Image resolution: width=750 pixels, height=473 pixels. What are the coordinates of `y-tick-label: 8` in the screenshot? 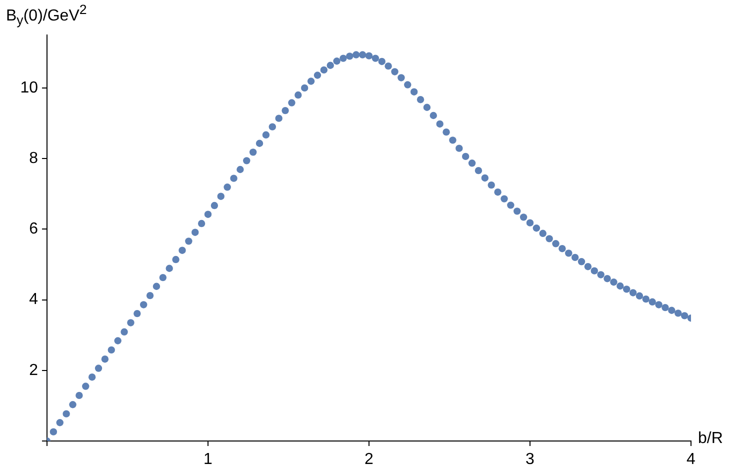 It's located at (33, 158).